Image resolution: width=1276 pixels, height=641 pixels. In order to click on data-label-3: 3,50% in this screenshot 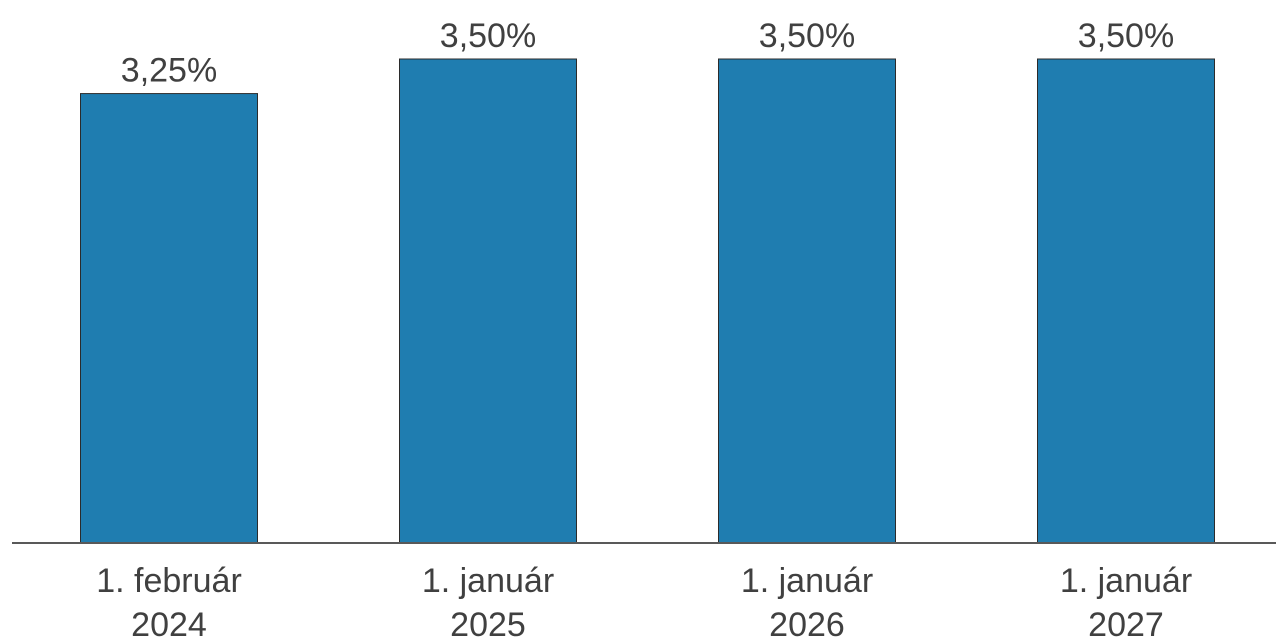, I will do `click(807, 36)`.